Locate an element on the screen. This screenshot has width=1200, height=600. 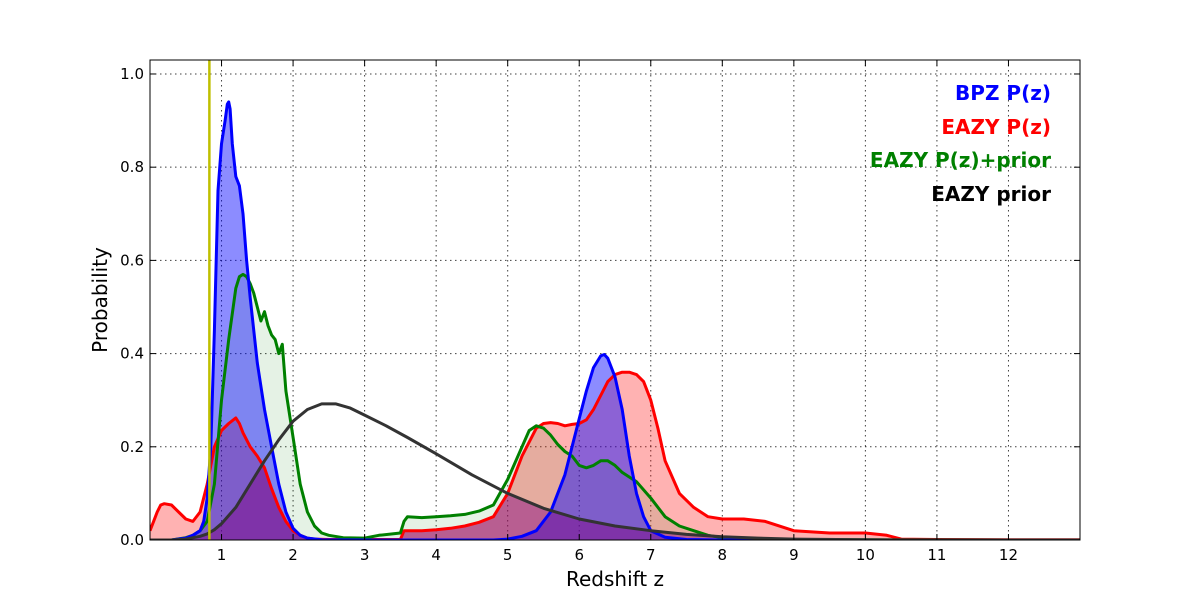
x-tick-label-7: 8 is located at coordinates (723, 555).